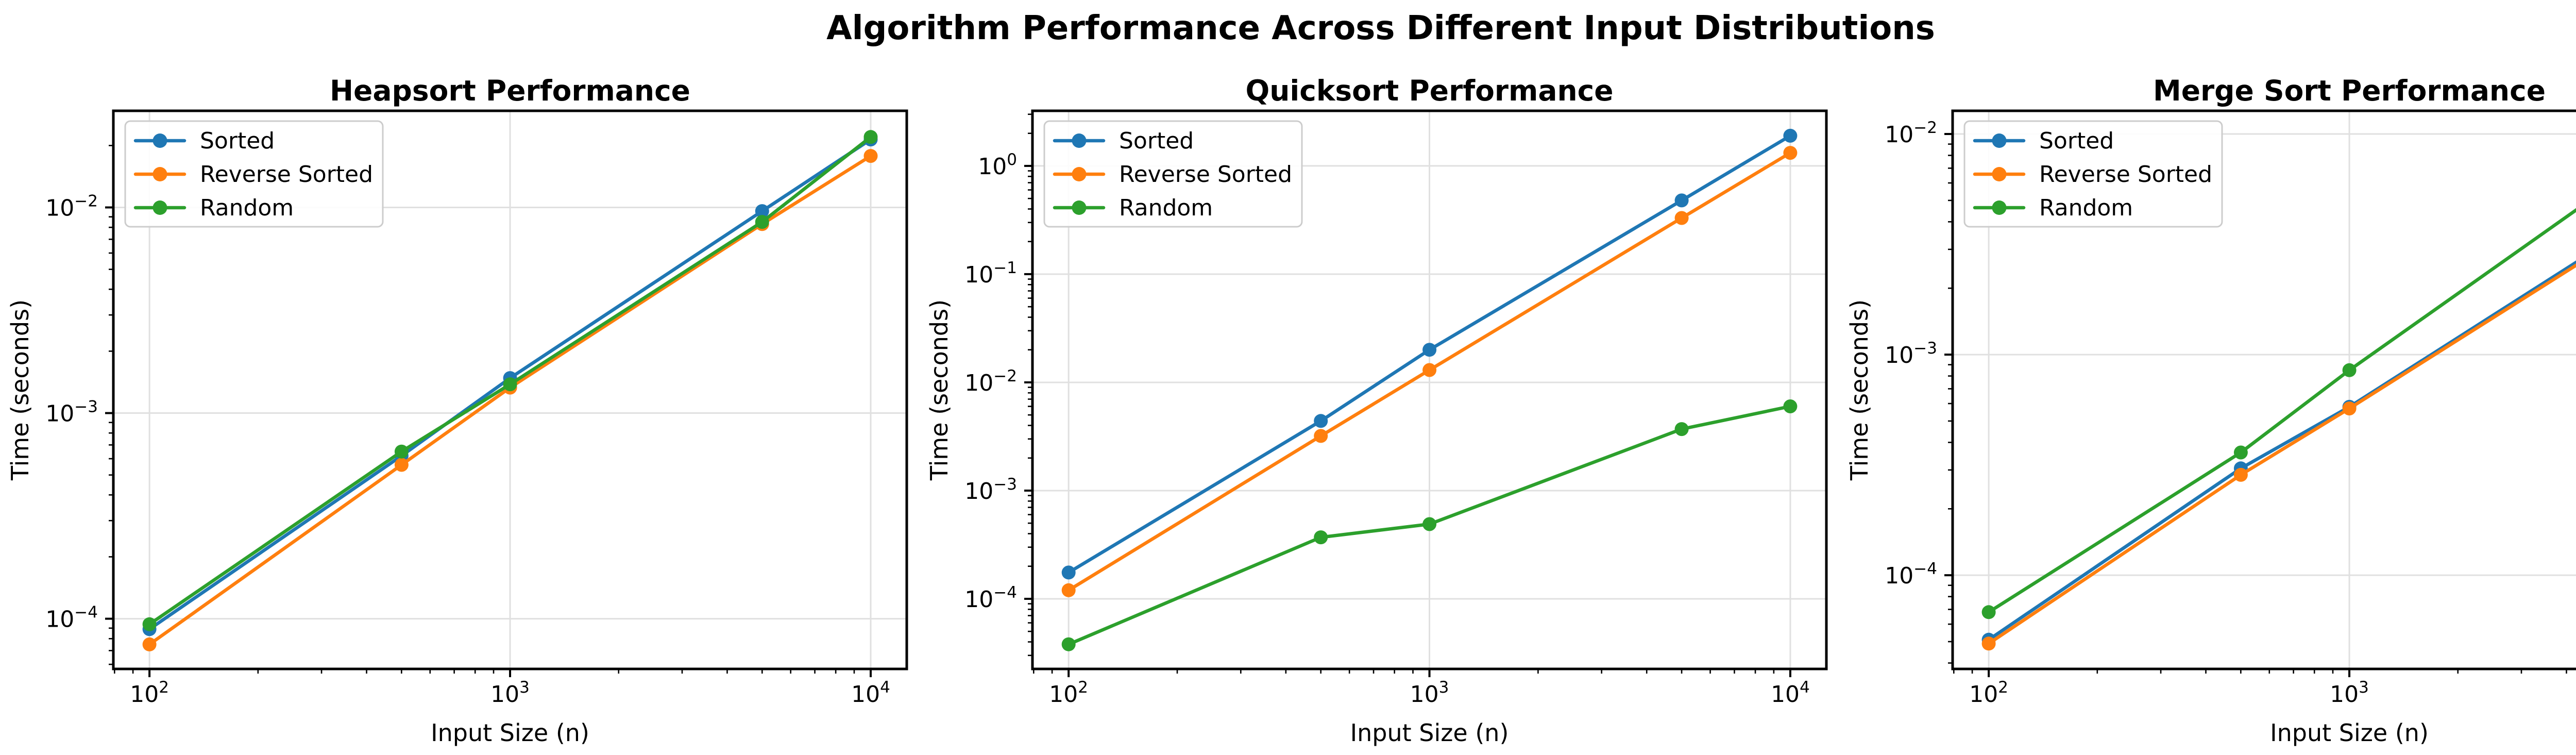 This screenshot has height=755, width=2576. I want to click on subplot-title: Heapsort Performance, so click(510, 90).